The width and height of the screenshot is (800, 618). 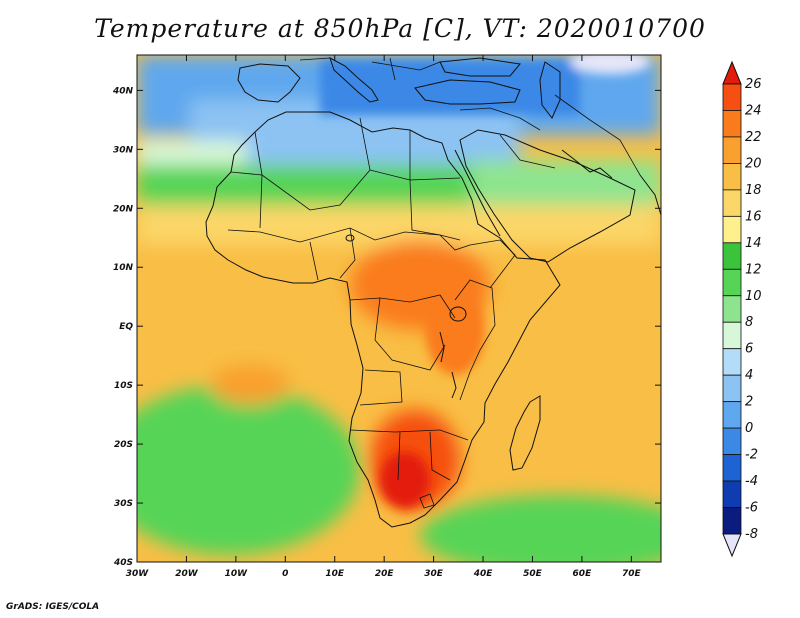 What do you see at coordinates (250, 385) in the screenshot?
I see `field-ocean-warm-patch` at bounding box center [250, 385].